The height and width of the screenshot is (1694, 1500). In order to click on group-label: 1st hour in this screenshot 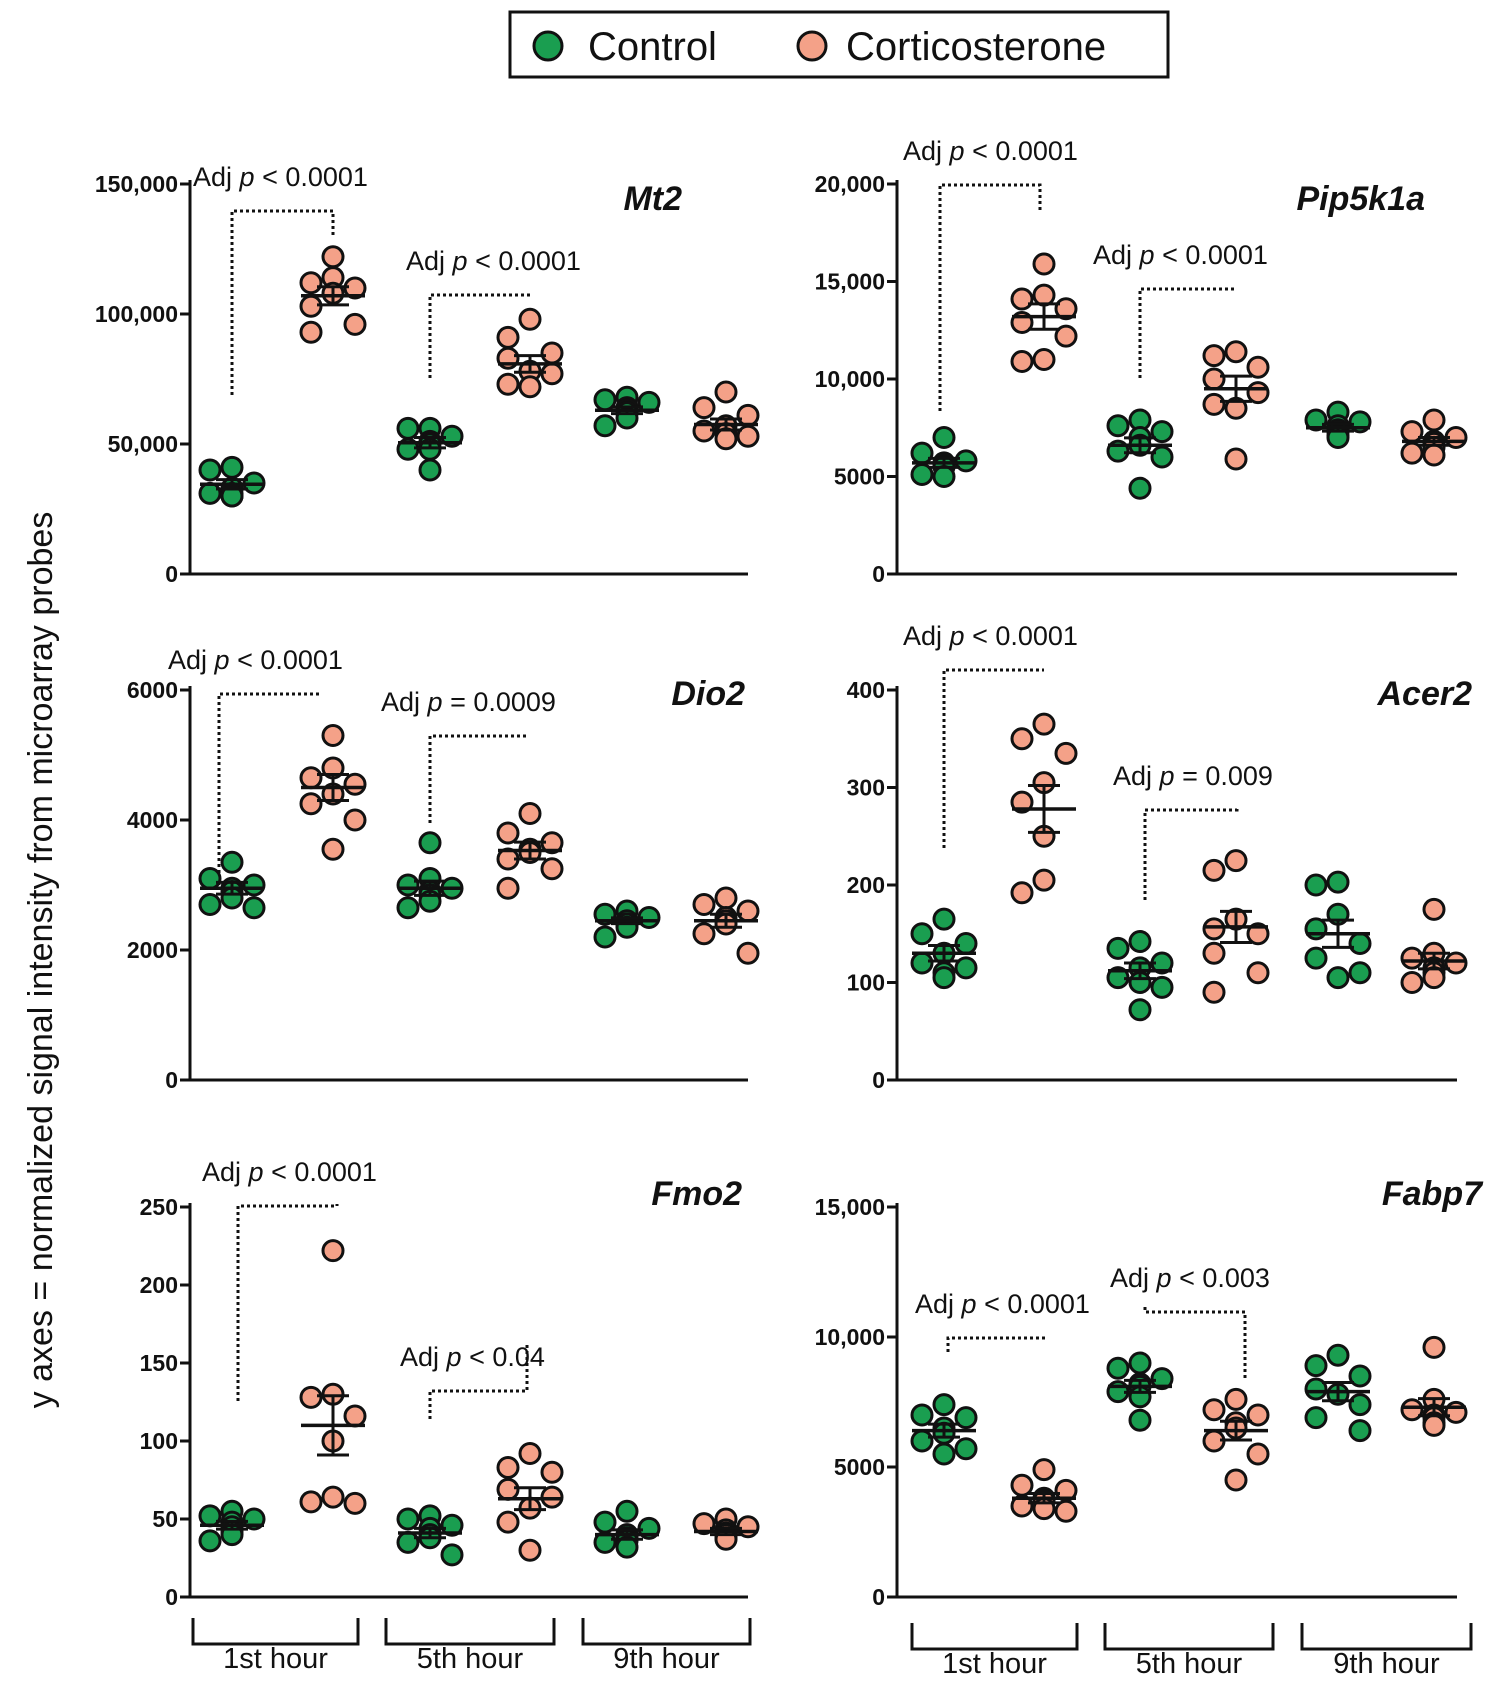, I will do `click(275, 1659)`.